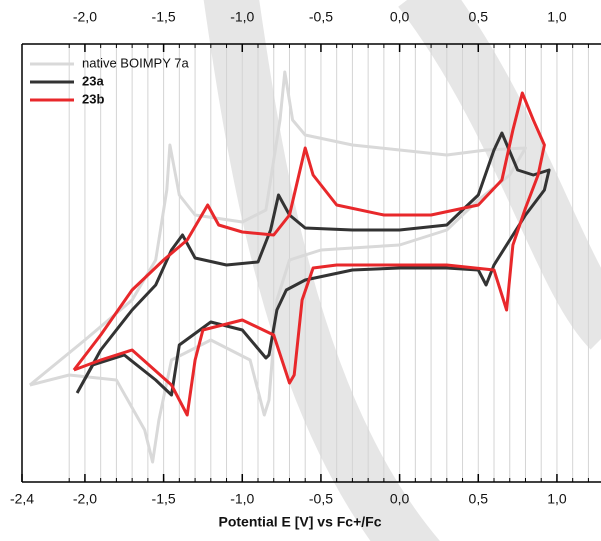 This screenshot has height=541, width=601. What do you see at coordinates (479, 17) in the screenshot?
I see `top-tick-label: 0,5` at bounding box center [479, 17].